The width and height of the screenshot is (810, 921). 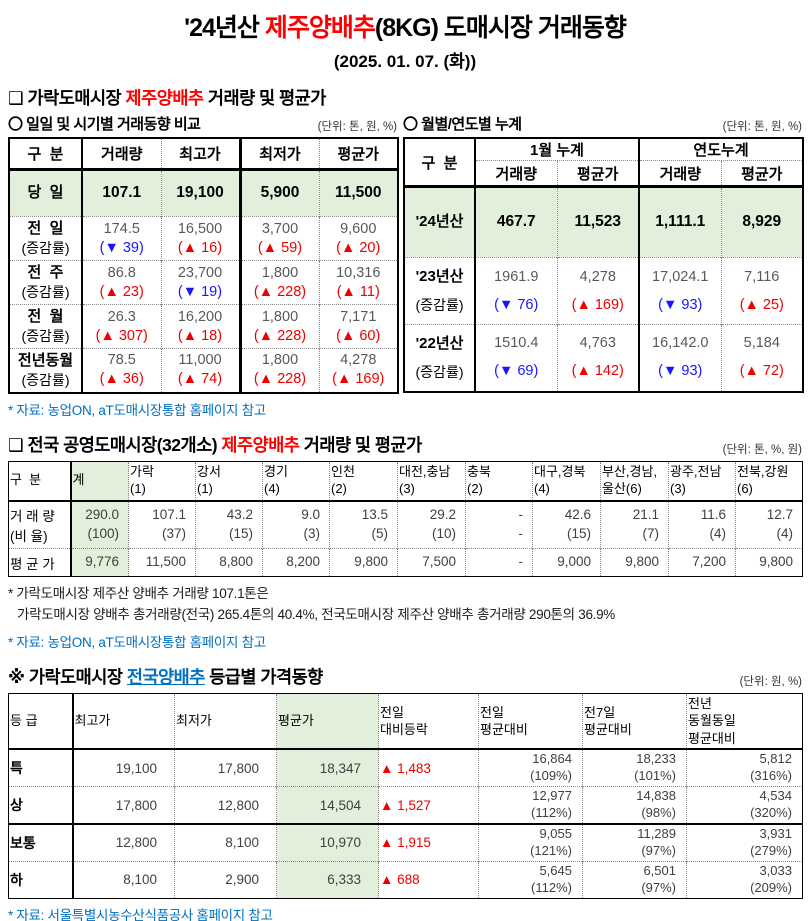 I want to click on column-header: 전년 동월동일 평균대비, so click(x=744, y=722).